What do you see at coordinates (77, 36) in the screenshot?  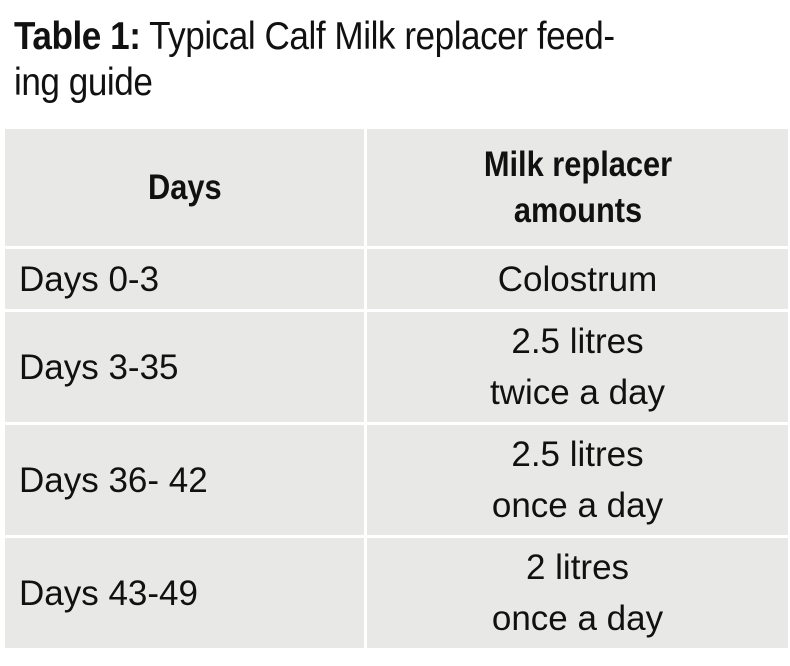 I see `caption-label: Table 1:` at bounding box center [77, 36].